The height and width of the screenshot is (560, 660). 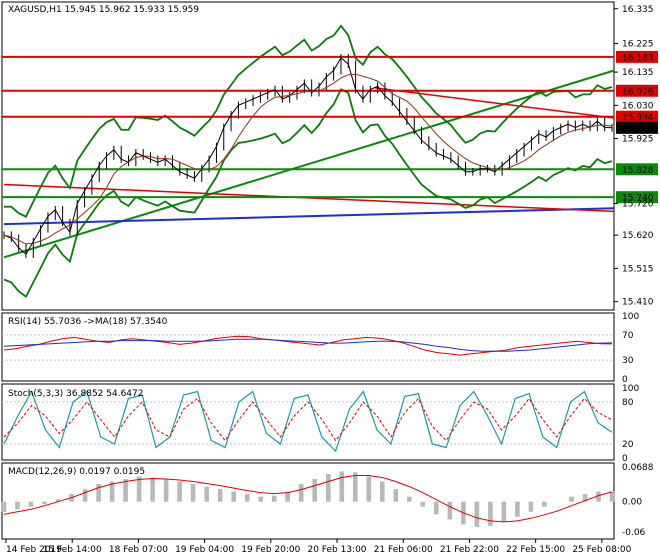 What do you see at coordinates (638, 205) in the screenshot?
I see `price-tick-label: 15.720` at bounding box center [638, 205].